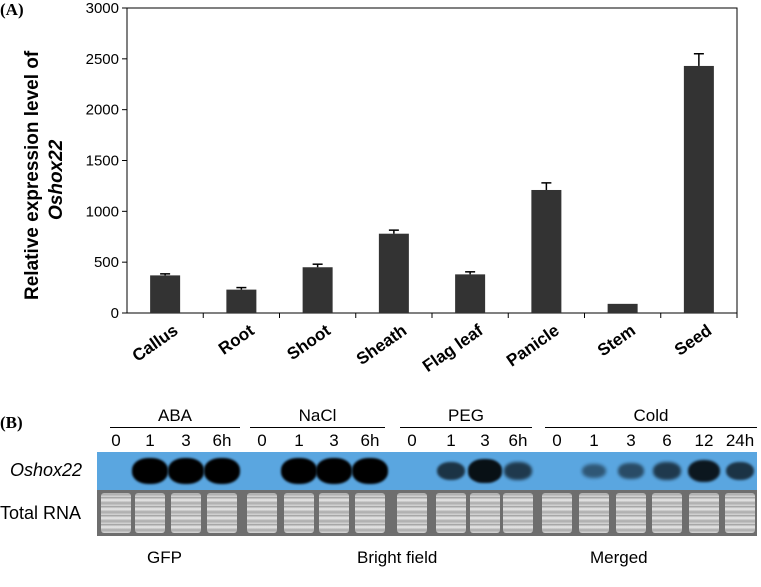 The height and width of the screenshot is (587, 761). Describe the element at coordinates (155, 343) in the screenshot. I see `x-tick-label: Callus` at that location.